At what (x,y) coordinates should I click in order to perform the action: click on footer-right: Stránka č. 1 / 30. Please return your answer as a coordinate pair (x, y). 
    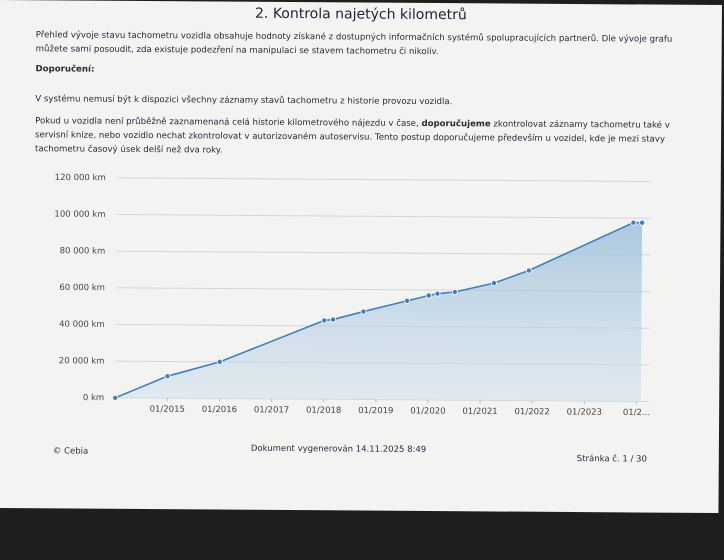
    Looking at the image, I should click on (611, 459).